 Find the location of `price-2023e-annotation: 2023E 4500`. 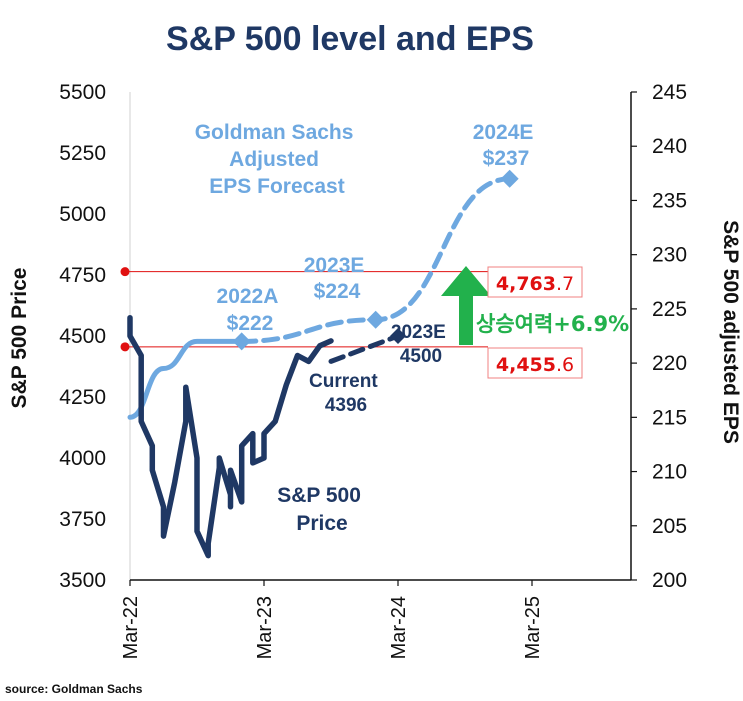

price-2023e-annotation: 2023E 4500 is located at coordinates (421, 344).